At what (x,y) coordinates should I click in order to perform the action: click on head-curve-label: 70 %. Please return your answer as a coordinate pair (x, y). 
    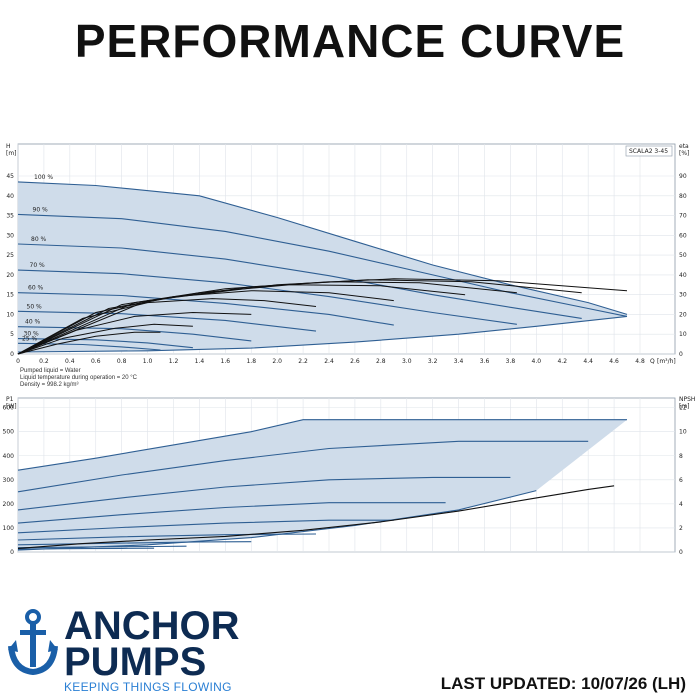
    Looking at the image, I should click on (38, 265).